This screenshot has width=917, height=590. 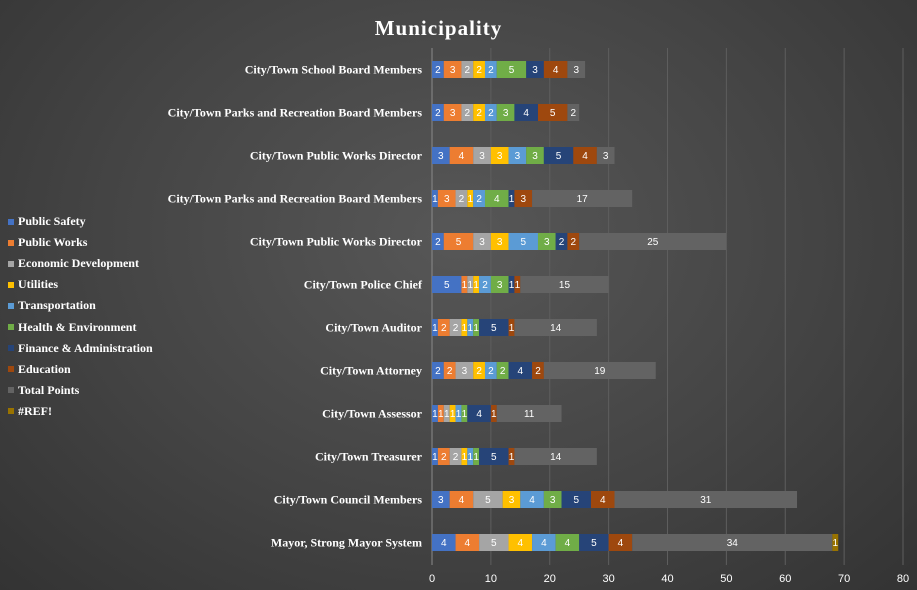 What do you see at coordinates (371, 371) in the screenshot?
I see `category-label: City/Town Attorney` at bounding box center [371, 371].